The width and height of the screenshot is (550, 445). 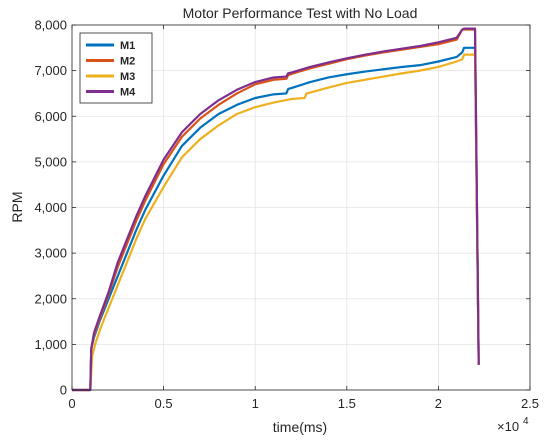 I want to click on y-tick-label: 1,000, so click(x=50, y=344).